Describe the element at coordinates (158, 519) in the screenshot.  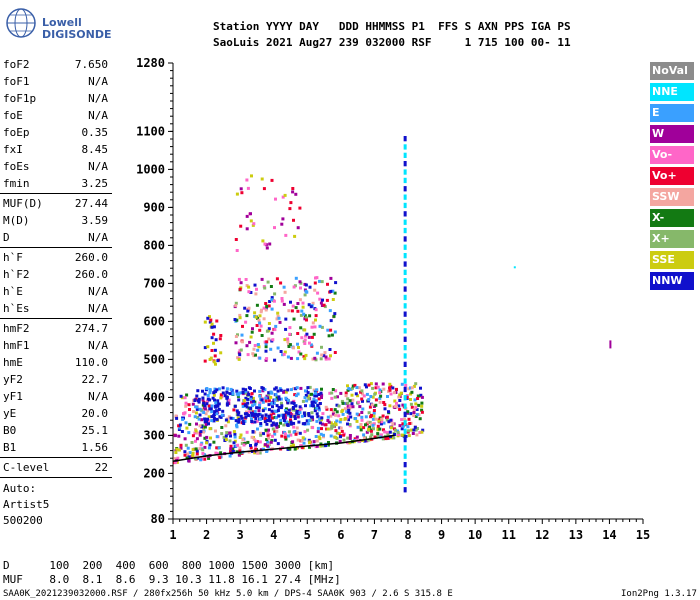
I see `y-tick-label: 80` at that location.